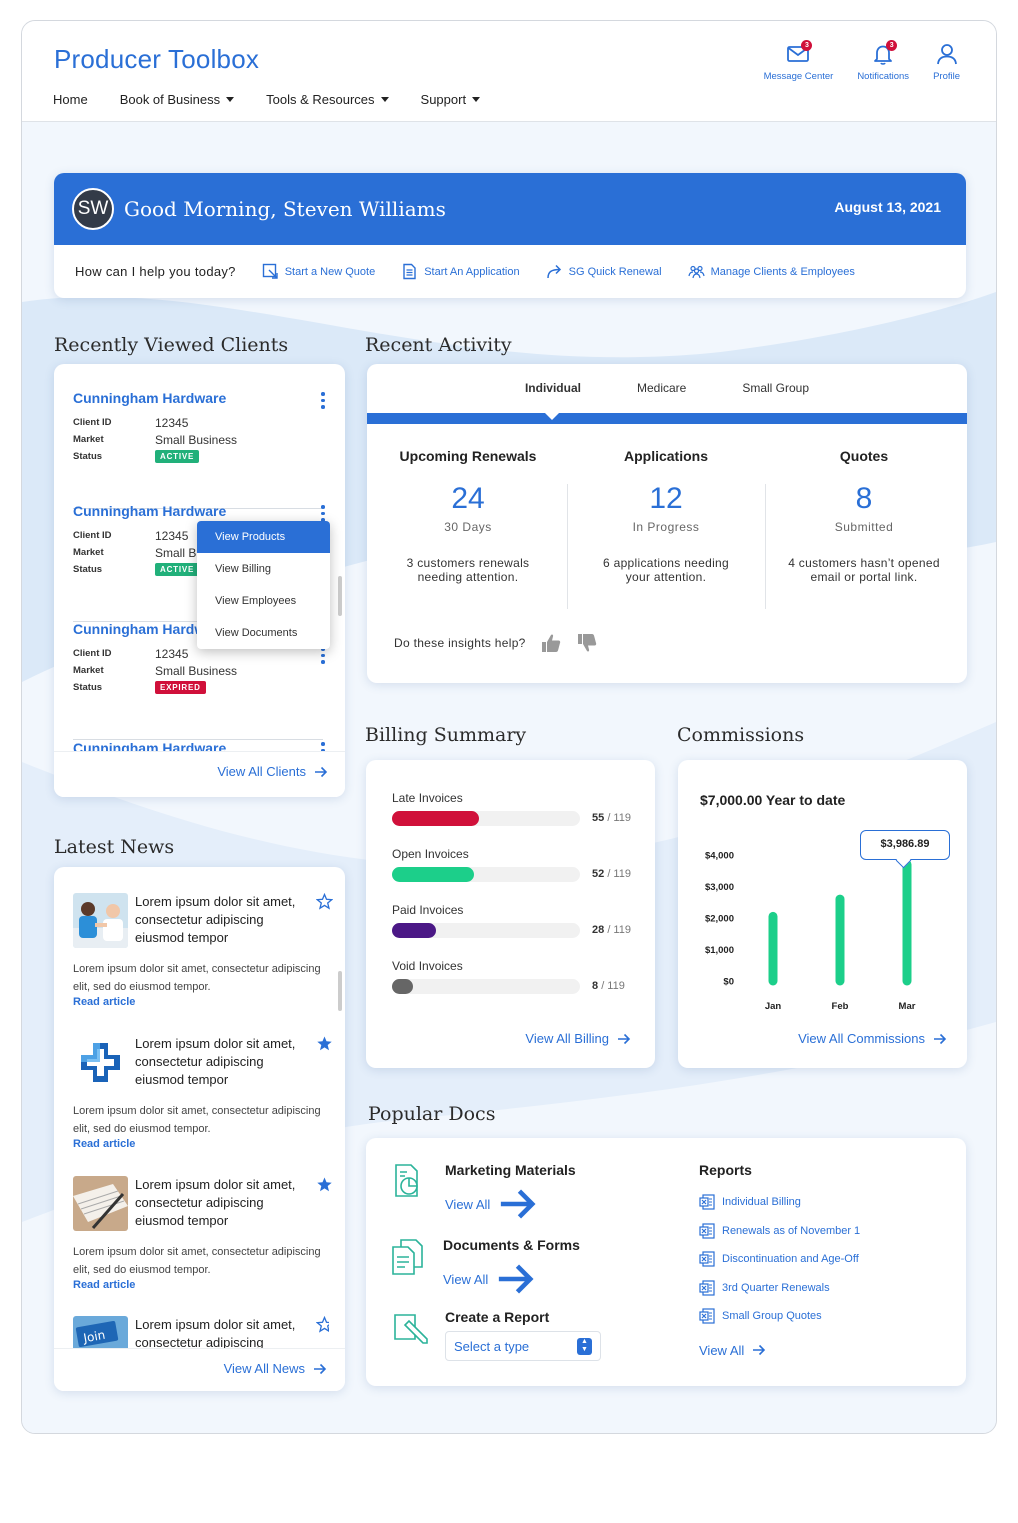 The height and width of the screenshot is (1523, 1018). What do you see at coordinates (779, 1259) in the screenshot?
I see `report-link: Discontinuation and Age-Off` at bounding box center [779, 1259].